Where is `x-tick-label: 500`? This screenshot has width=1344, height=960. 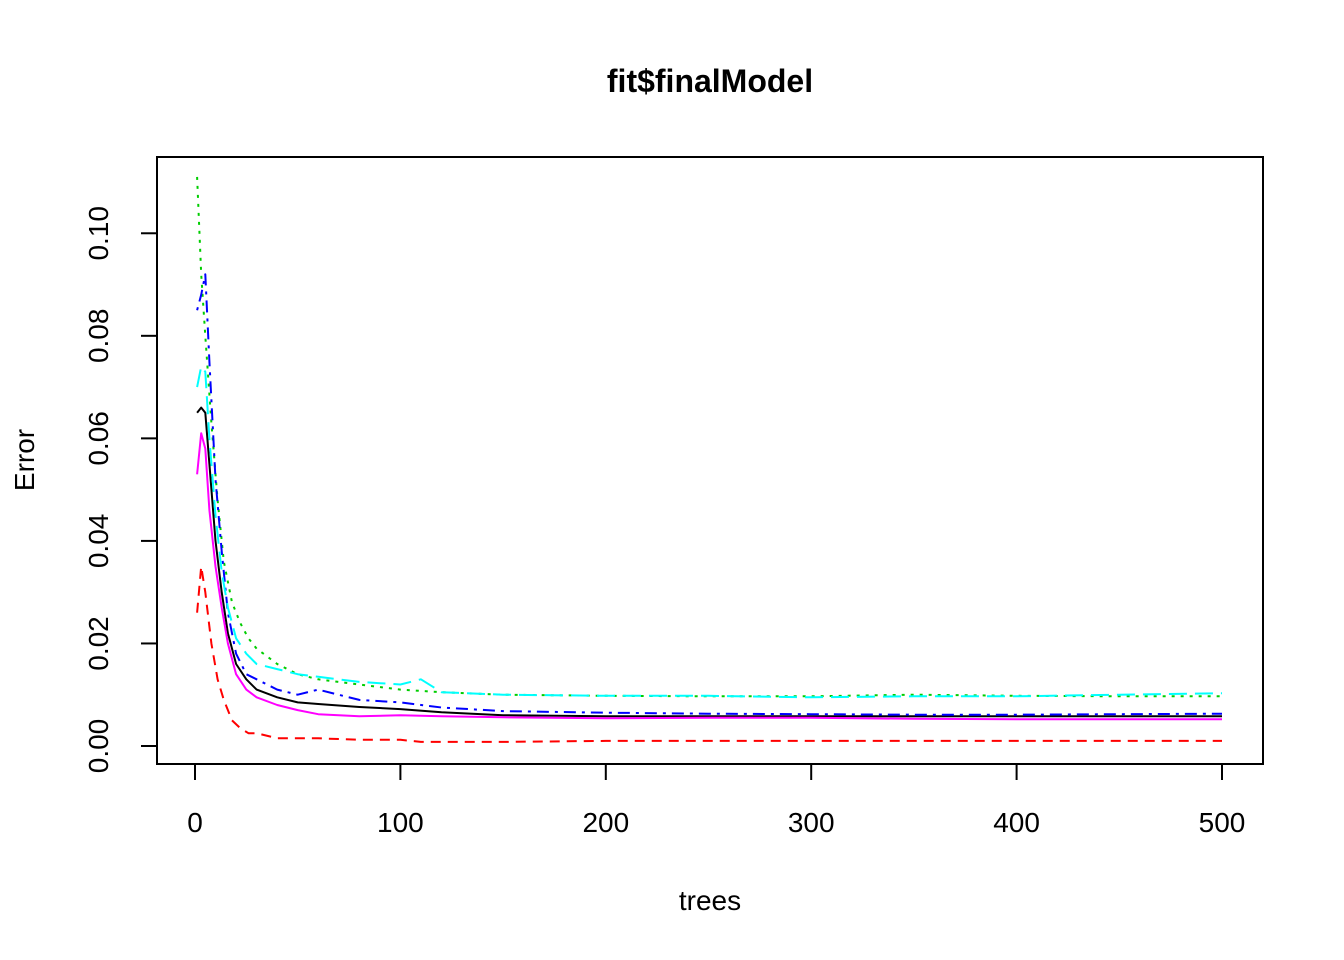 x-tick-label: 500 is located at coordinates (1222, 822).